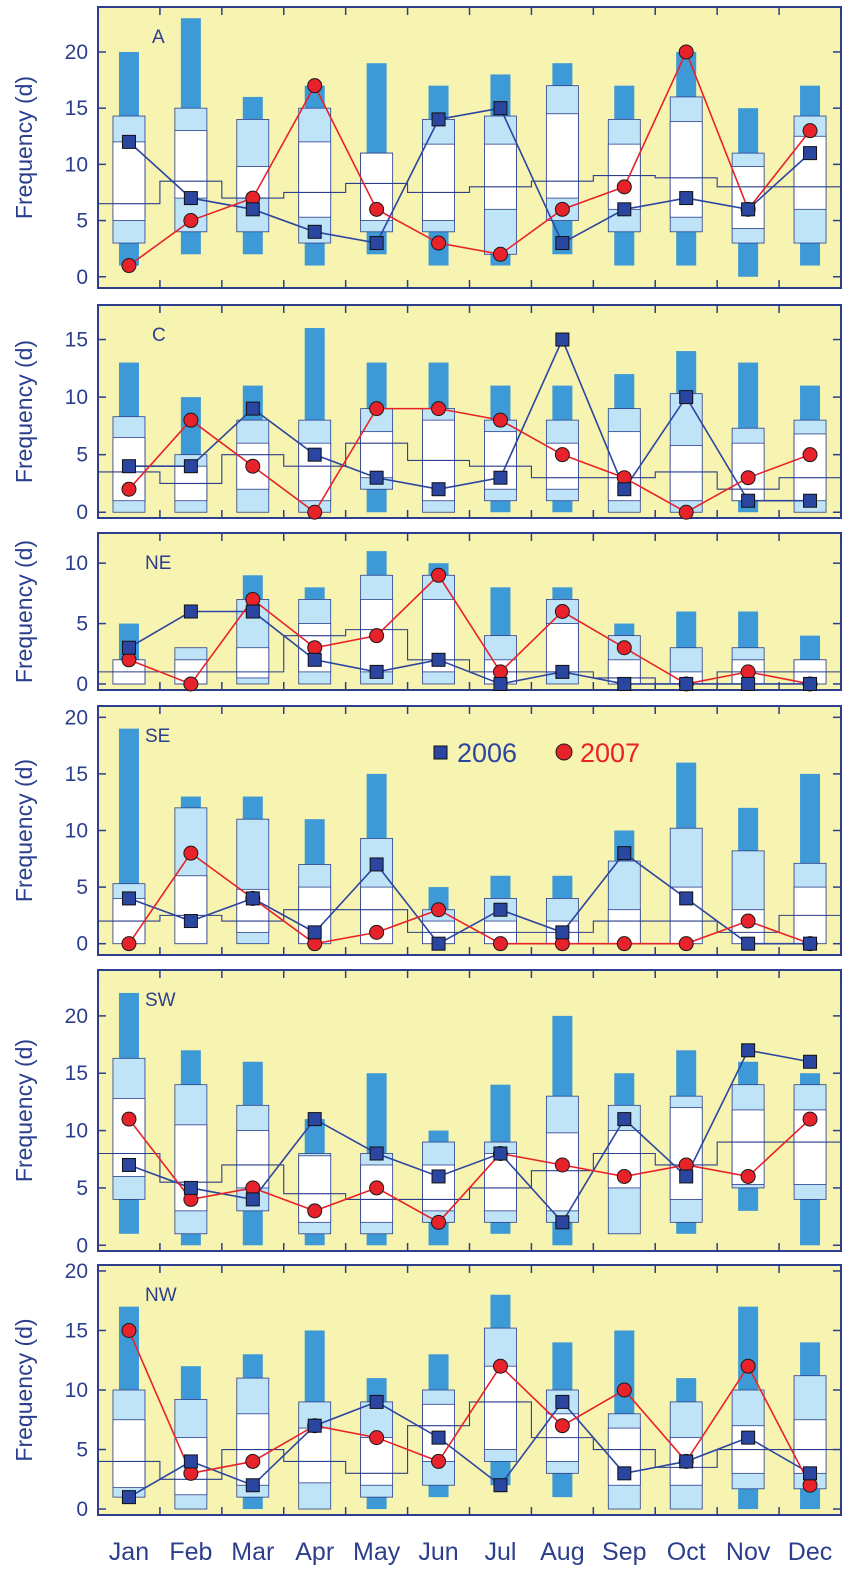 The width and height of the screenshot is (853, 1591). Describe the element at coordinates (470, 1552) in the screenshot. I see `x-axis-labels: Jan Feb Mar Apr May Jun Jul Aug Sep Oct Nov Dec` at that location.